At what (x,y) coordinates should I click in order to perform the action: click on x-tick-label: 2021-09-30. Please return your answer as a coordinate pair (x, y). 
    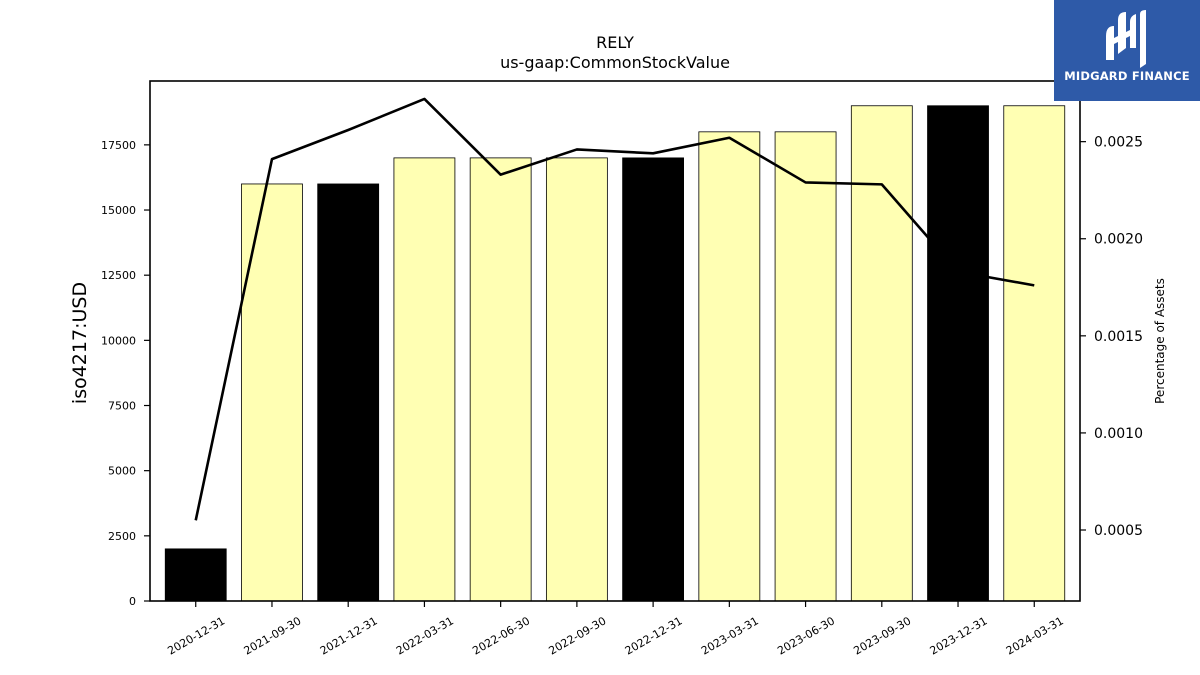
    Looking at the image, I should click on (273, 635).